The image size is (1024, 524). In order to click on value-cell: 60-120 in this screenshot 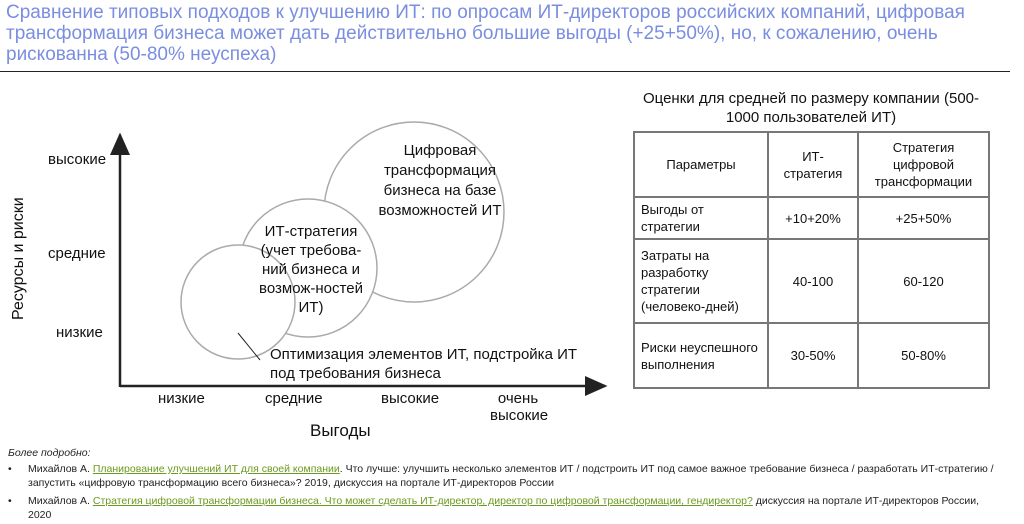, I will do `click(923, 281)`.